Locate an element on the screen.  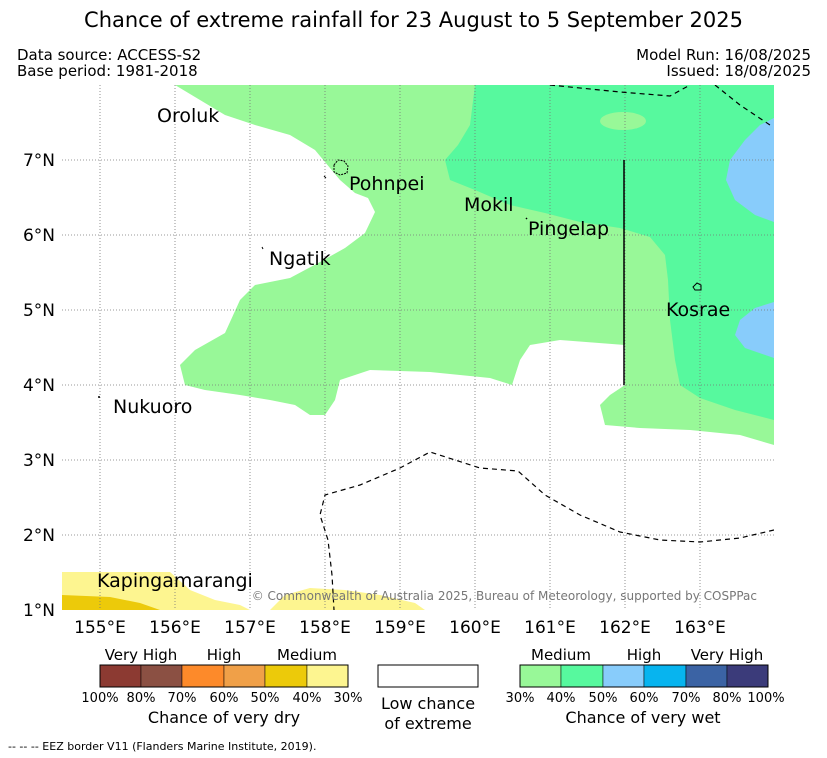
legend-dry-tick: 30% is located at coordinates (348, 698).